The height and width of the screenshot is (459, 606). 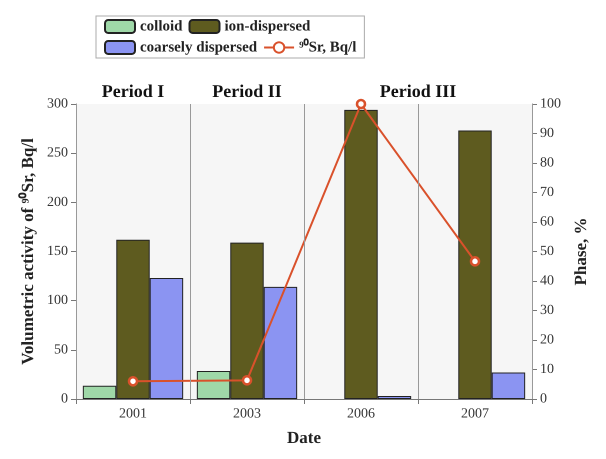 I want to click on band-label: Period II, so click(x=247, y=91).